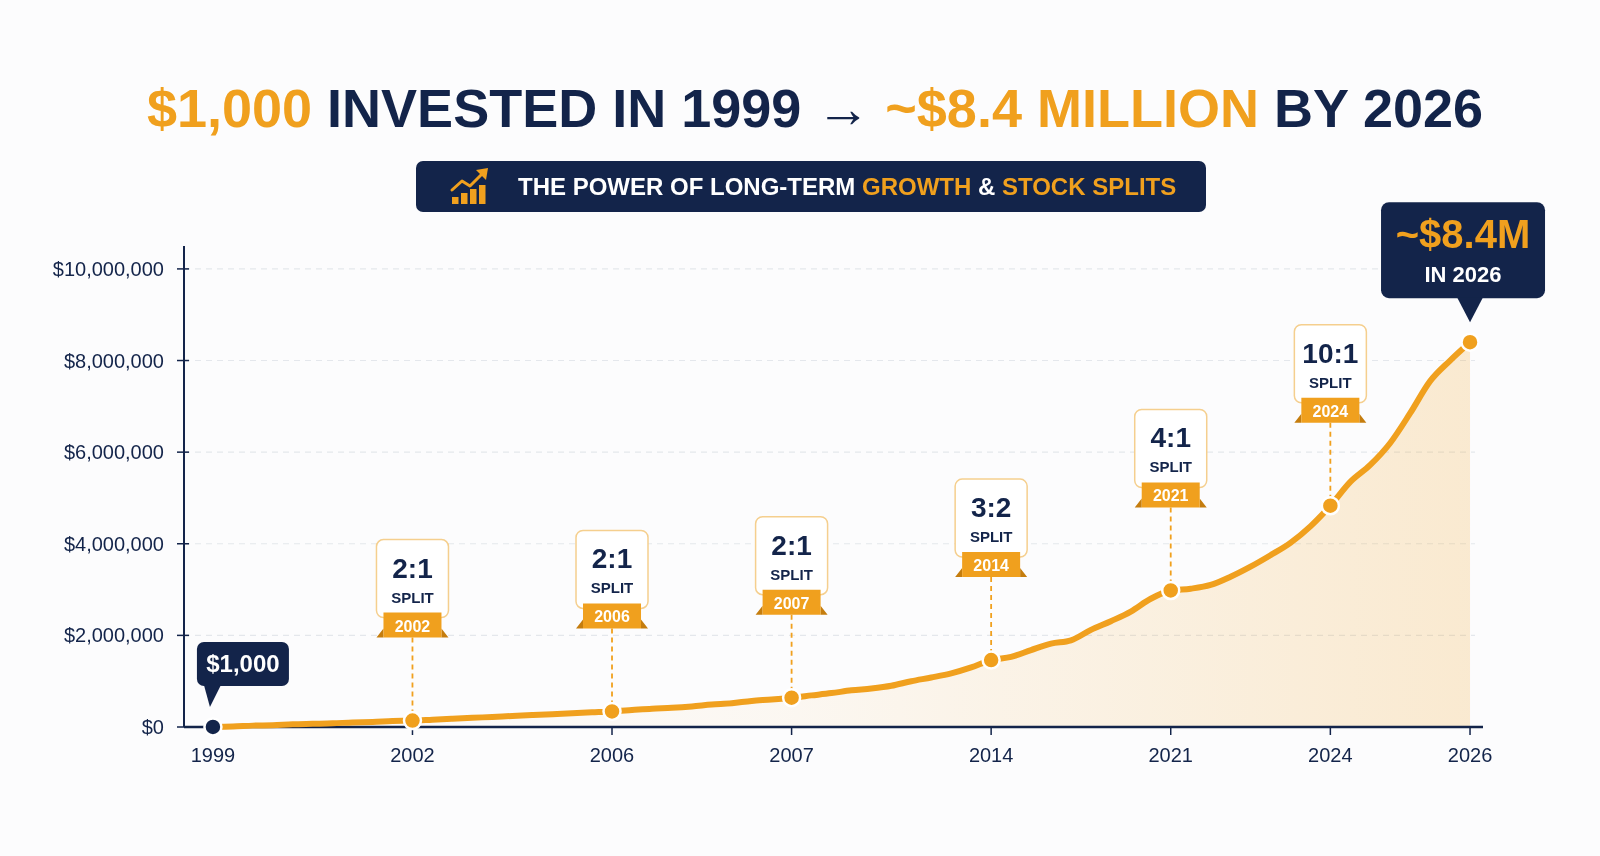  What do you see at coordinates (152, 727) in the screenshot?
I see `y-tick-label: $0` at bounding box center [152, 727].